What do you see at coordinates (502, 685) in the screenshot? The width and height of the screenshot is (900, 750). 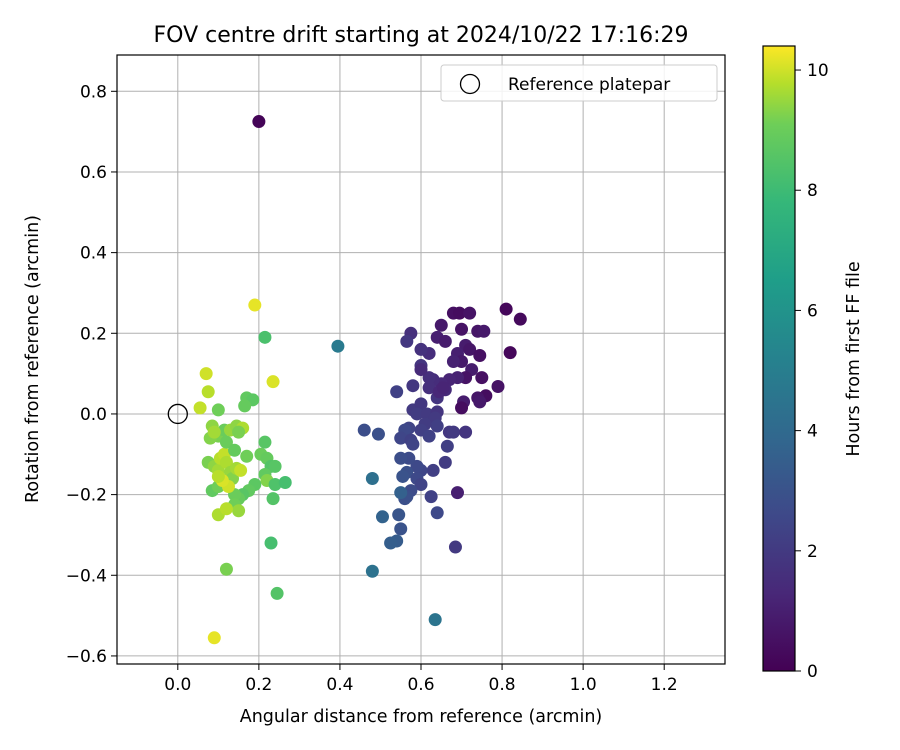 I see `x-tick-label: 0.8` at bounding box center [502, 685].